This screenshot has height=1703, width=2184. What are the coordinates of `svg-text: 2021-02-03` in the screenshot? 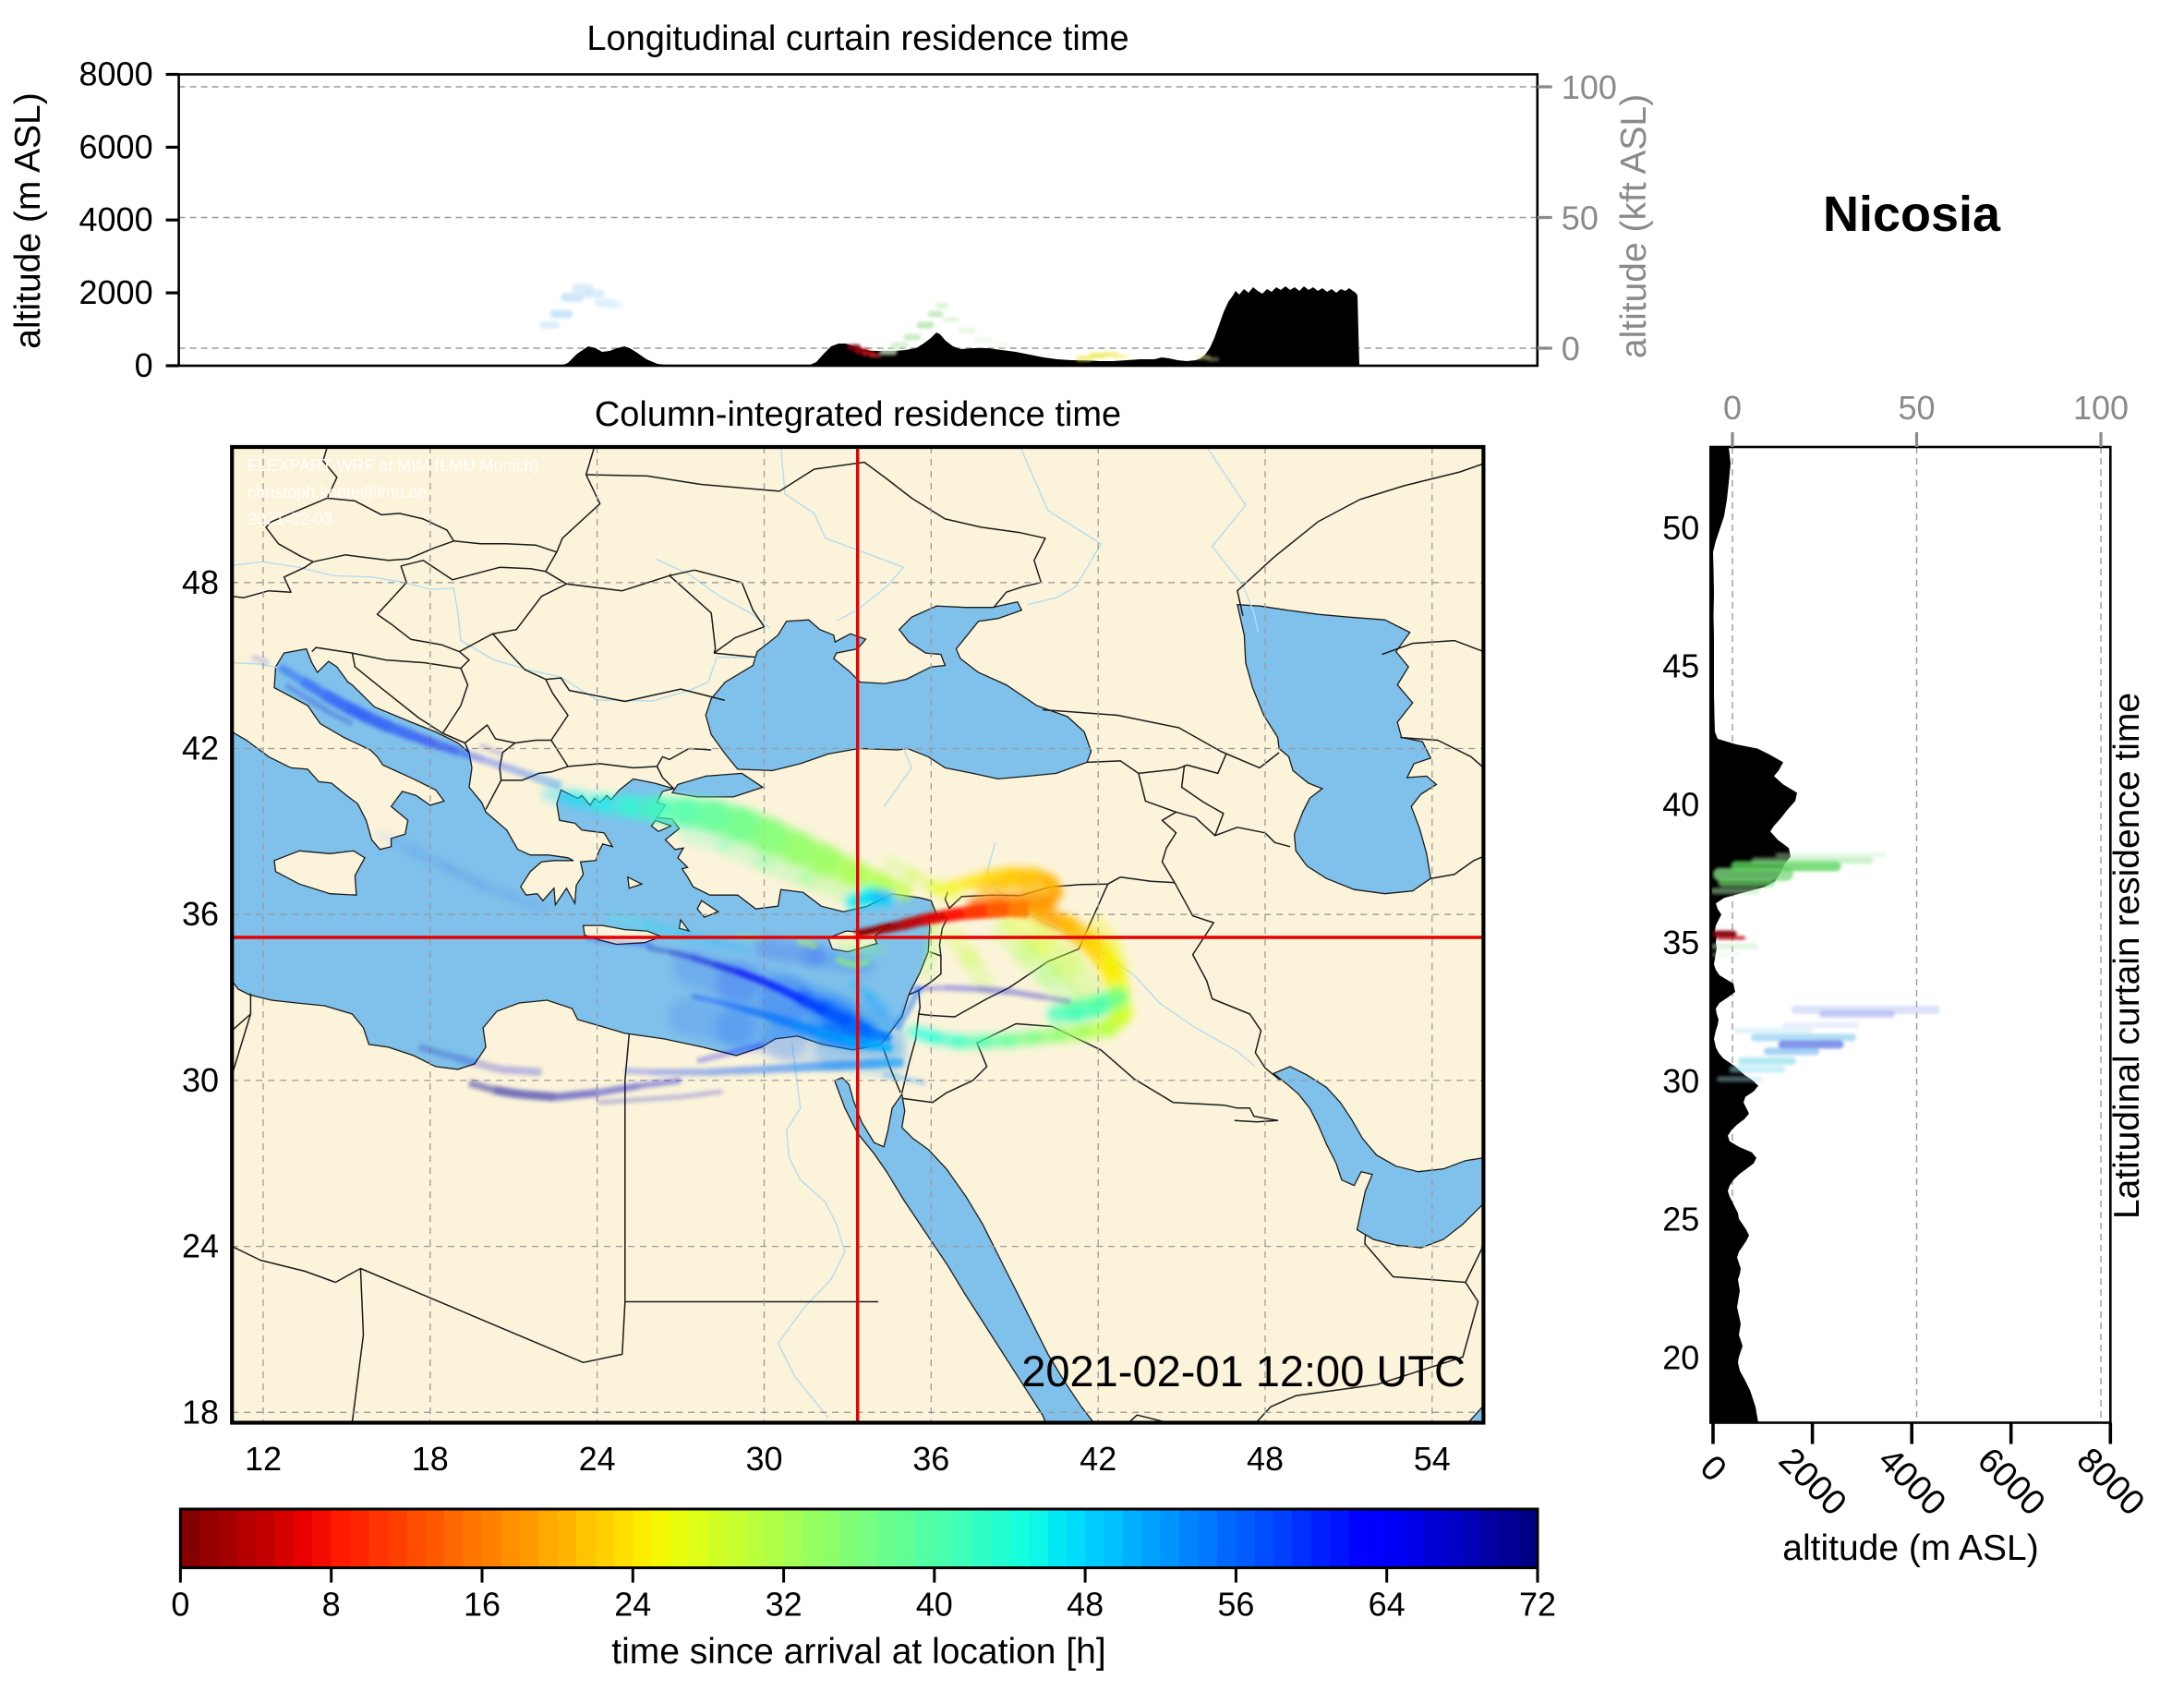 It's located at (289, 519).